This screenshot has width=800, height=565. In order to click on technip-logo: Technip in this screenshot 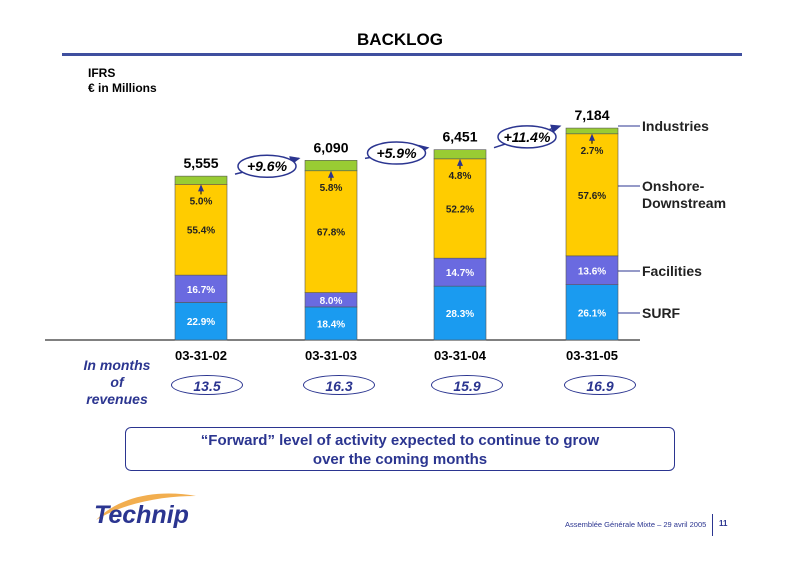, I will do `click(145, 511)`.